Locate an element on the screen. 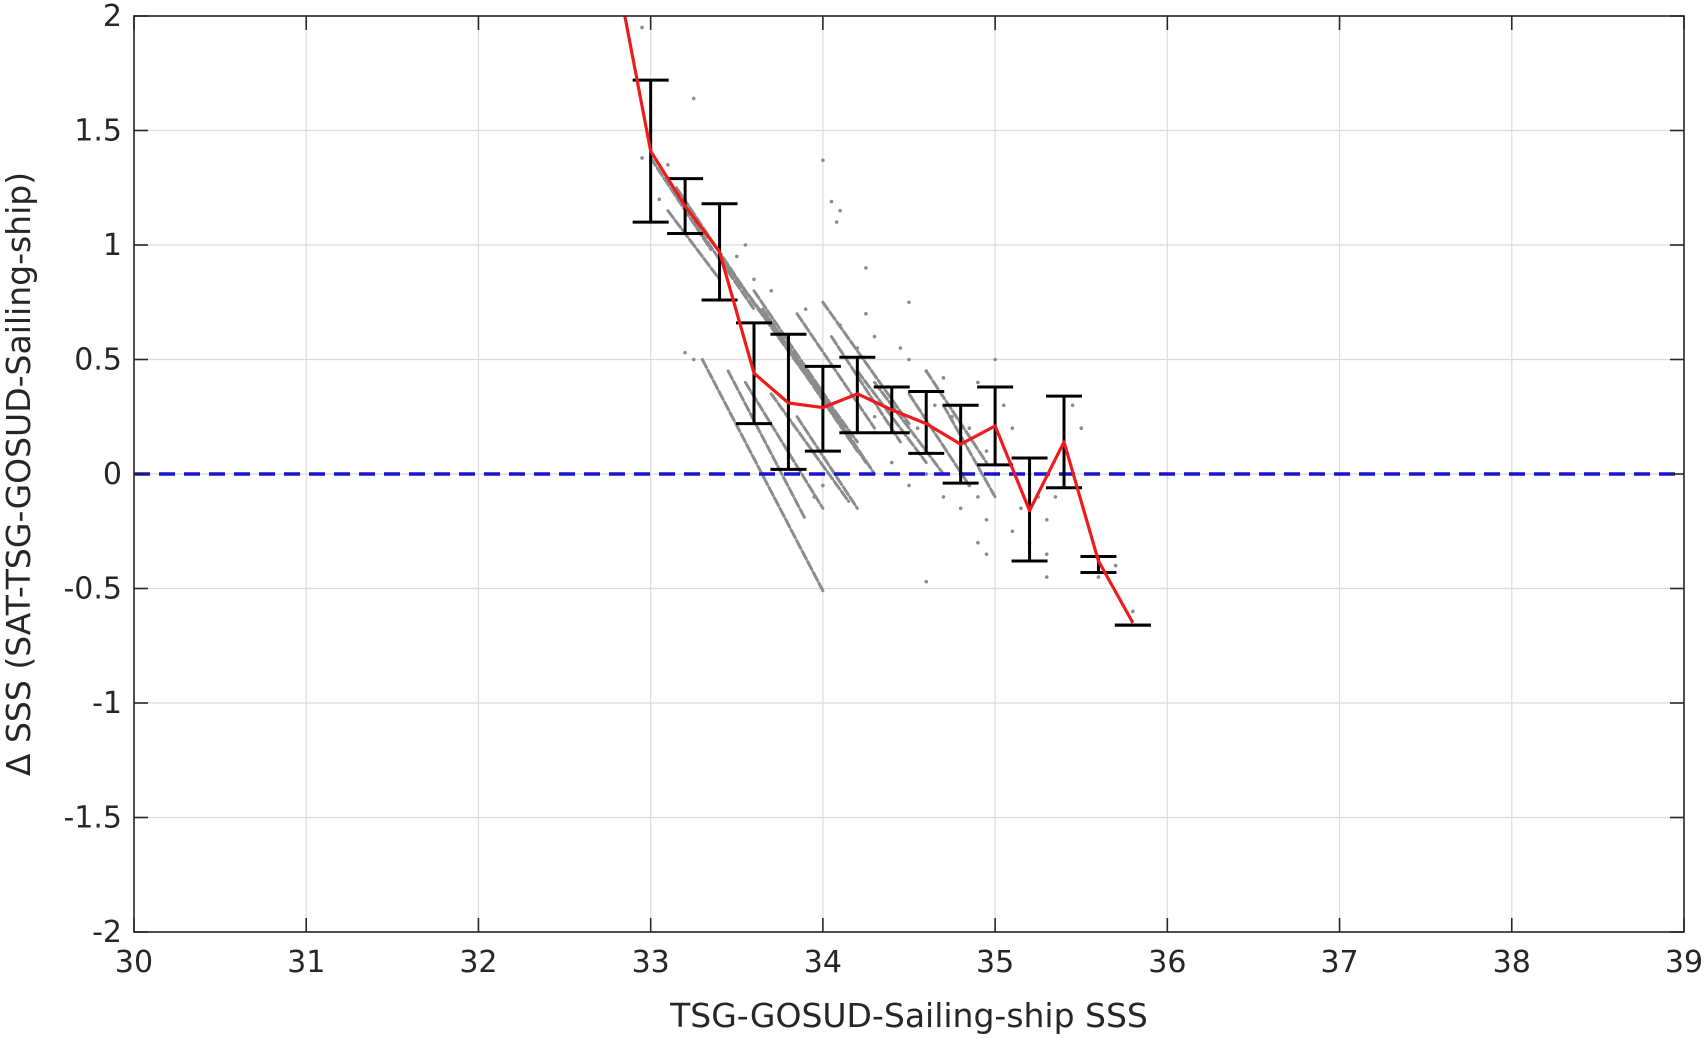 The height and width of the screenshot is (1039, 1706). x-tick-label: 33 is located at coordinates (651, 962).